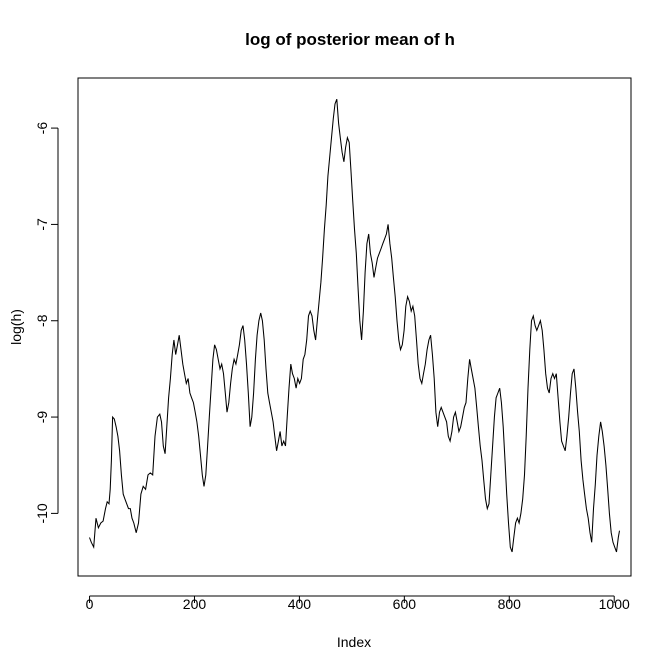  I want to click on x-tick-label: 200, so click(195, 604).